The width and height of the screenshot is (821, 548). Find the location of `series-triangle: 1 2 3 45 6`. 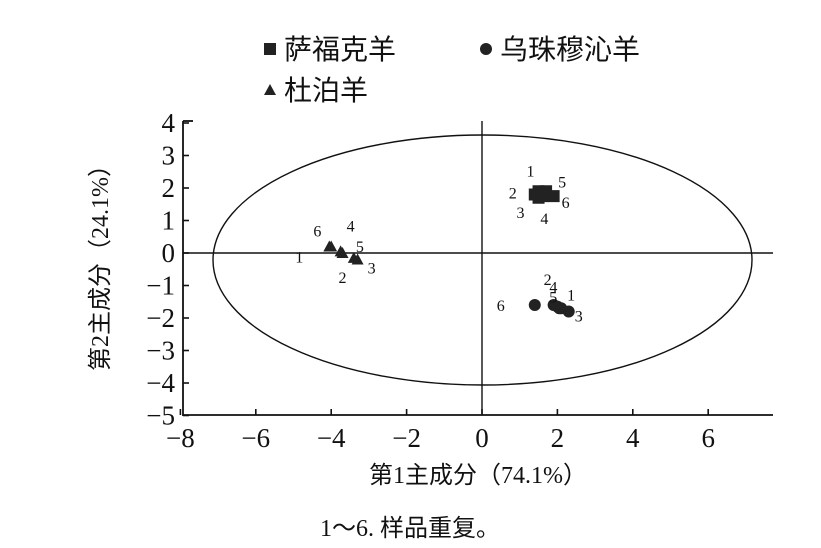

series-triangle: 1 2 3 45 6 is located at coordinates (335, 252).